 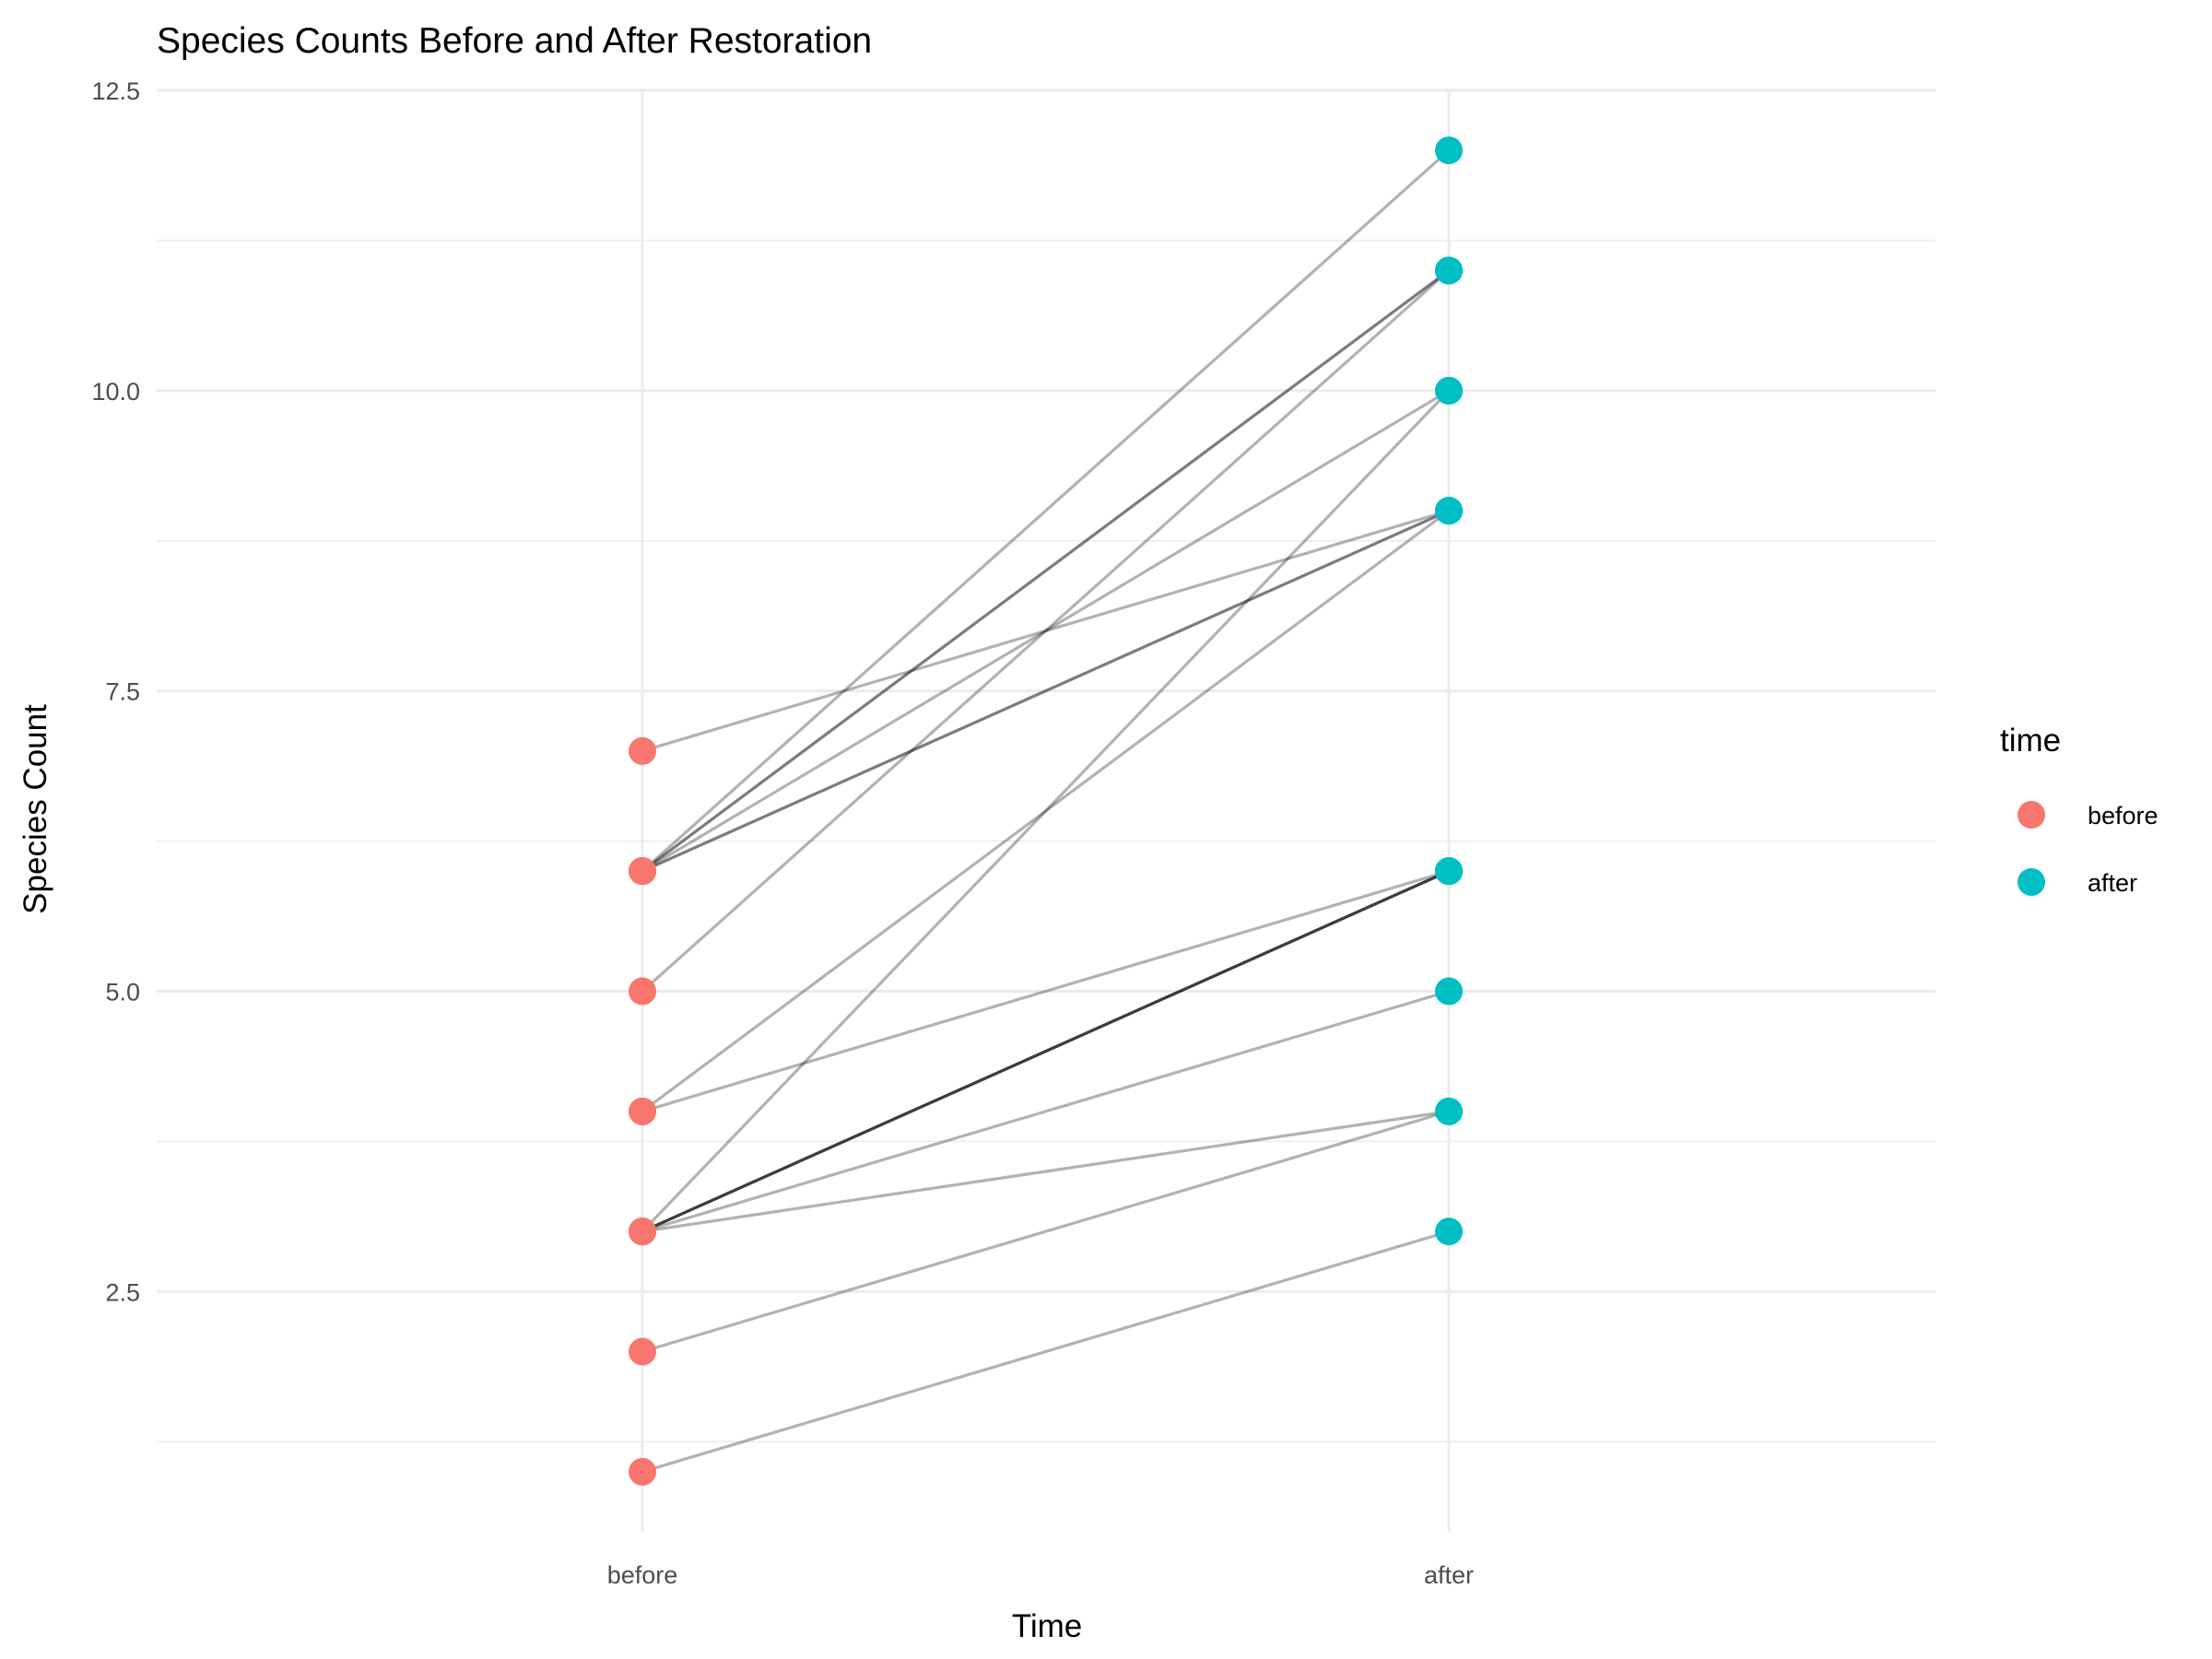 I want to click on y-tick-label: 7.5, so click(x=122, y=692).